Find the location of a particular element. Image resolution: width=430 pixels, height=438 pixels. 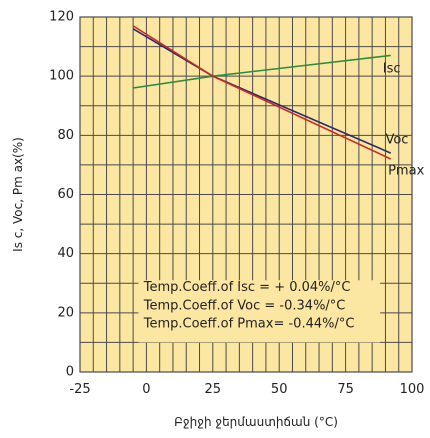

y-axis-title: Is c, Voc, Pm ax(%) is located at coordinates (18, 194).